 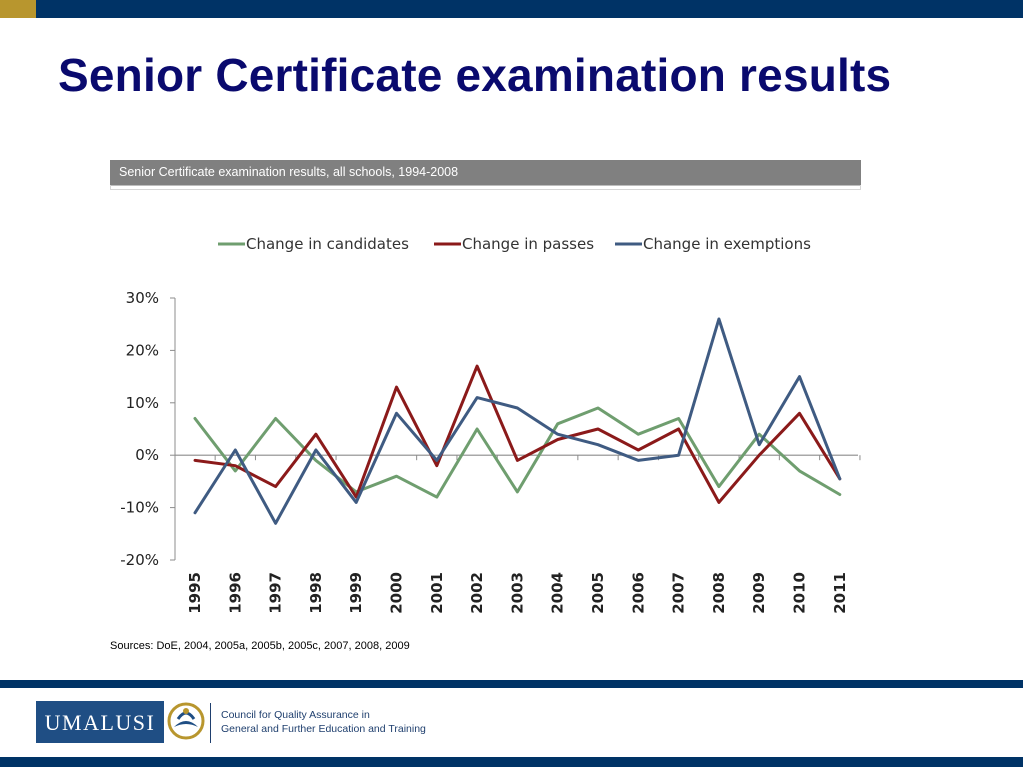 I want to click on x-tick-label: 2011, so click(x=840, y=593).